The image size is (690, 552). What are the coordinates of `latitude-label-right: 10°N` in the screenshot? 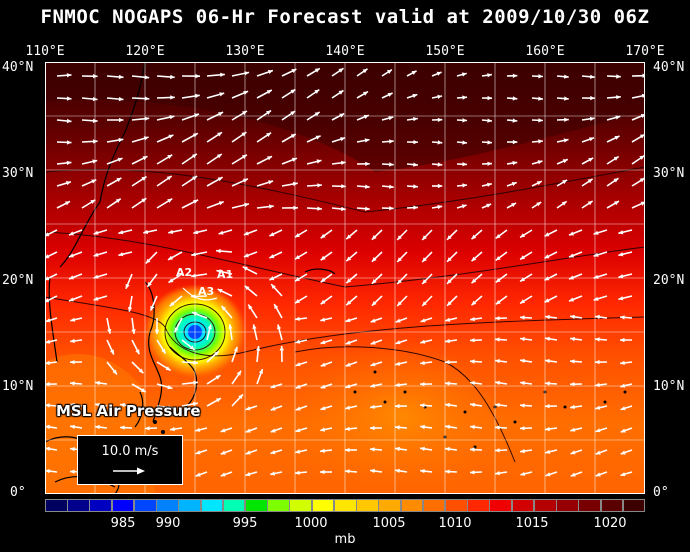 It's located at (669, 386).